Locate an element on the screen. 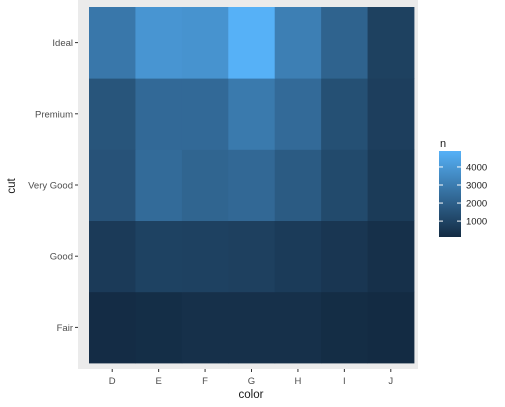 Image resolution: width=505 pixels, height=407 pixels. x-tick-label: I is located at coordinates (344, 381).